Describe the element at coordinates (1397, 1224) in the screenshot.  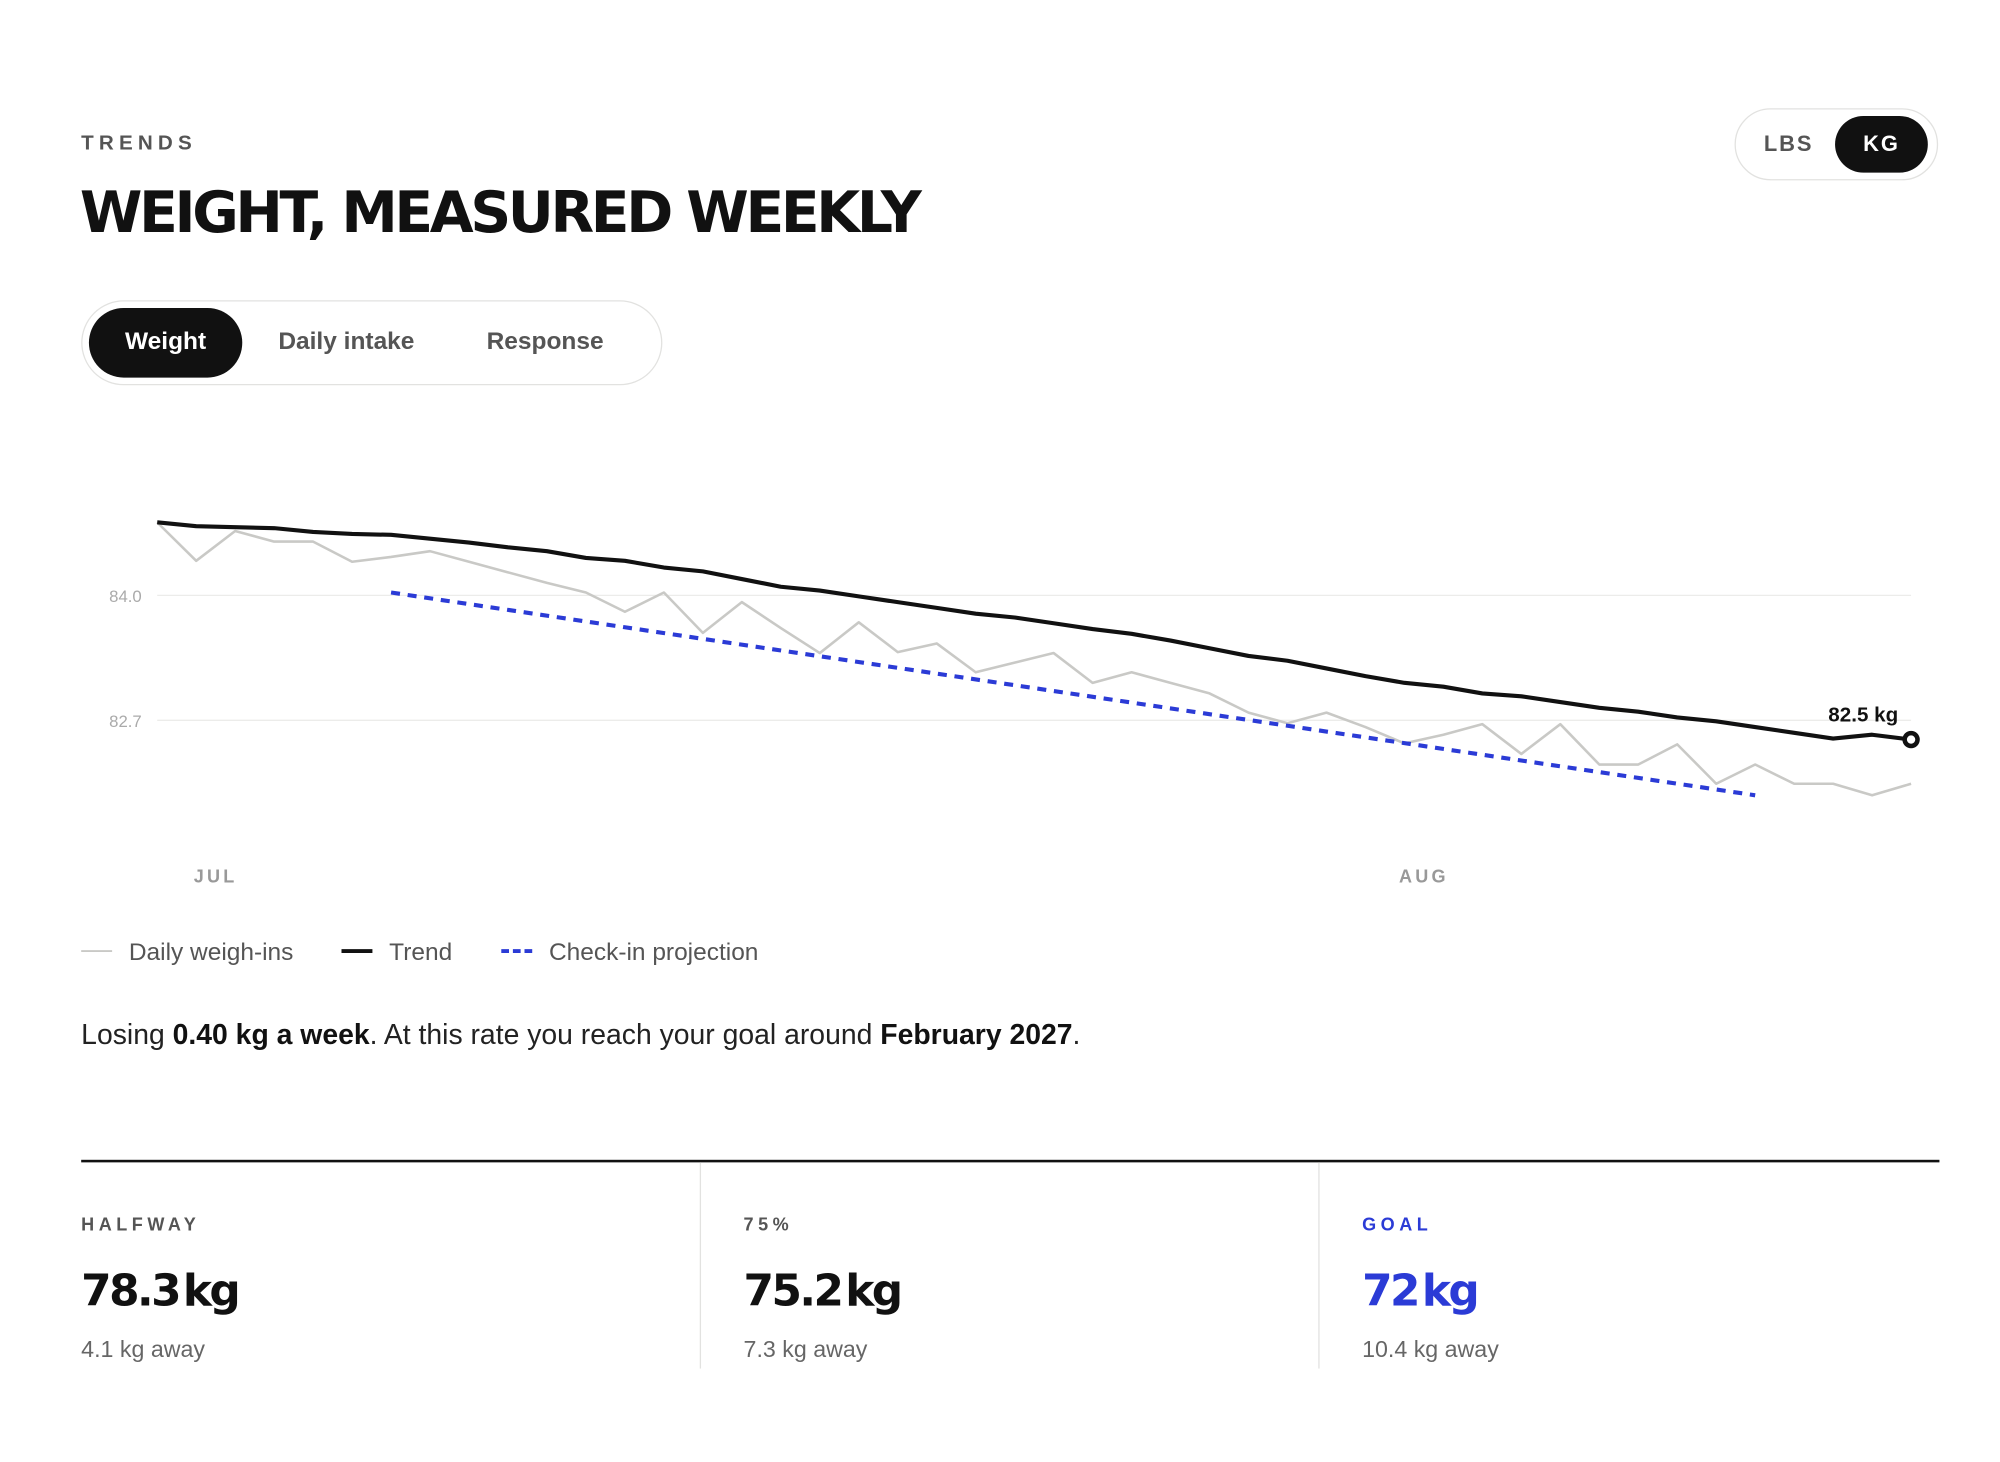
I see `stat-label: GOAL` at that location.